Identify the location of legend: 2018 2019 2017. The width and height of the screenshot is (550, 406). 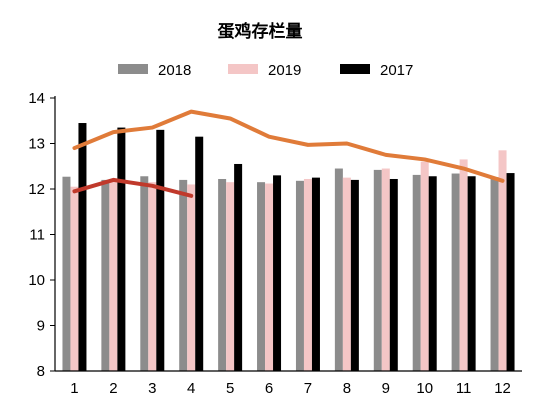
(265, 70).